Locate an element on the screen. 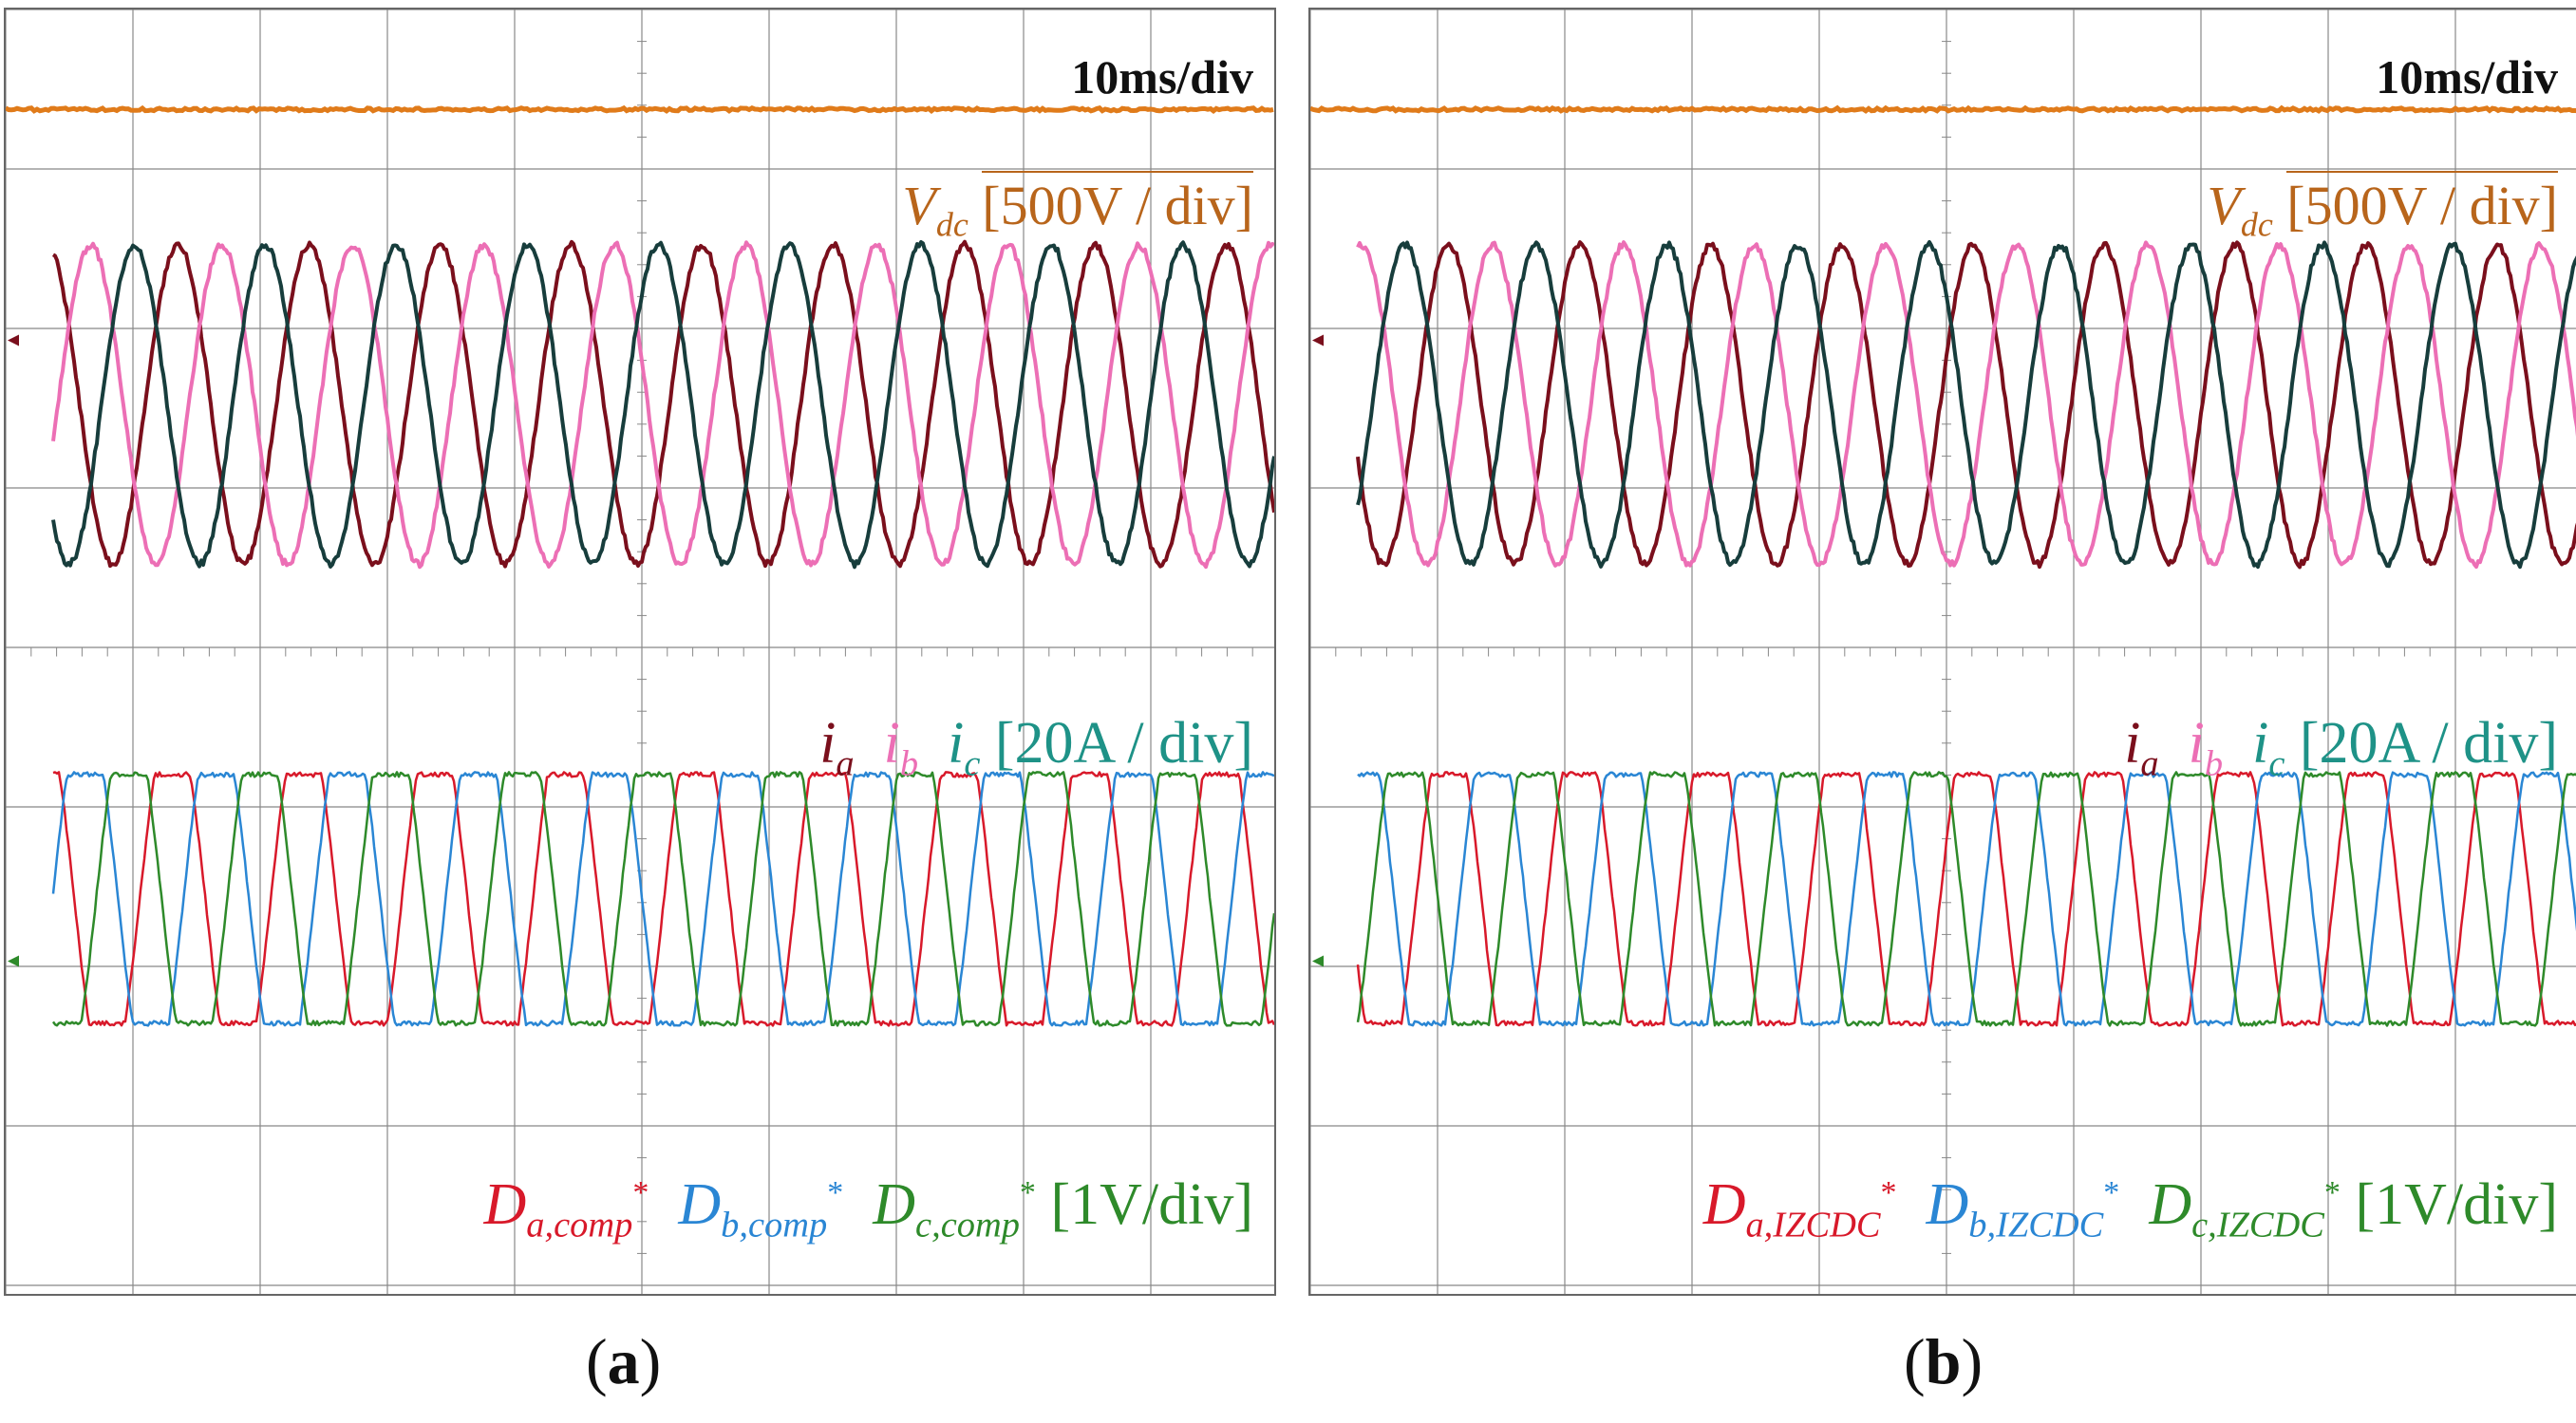 The image size is (2576, 1423). caption-a: (a) is located at coordinates (624, 1361).